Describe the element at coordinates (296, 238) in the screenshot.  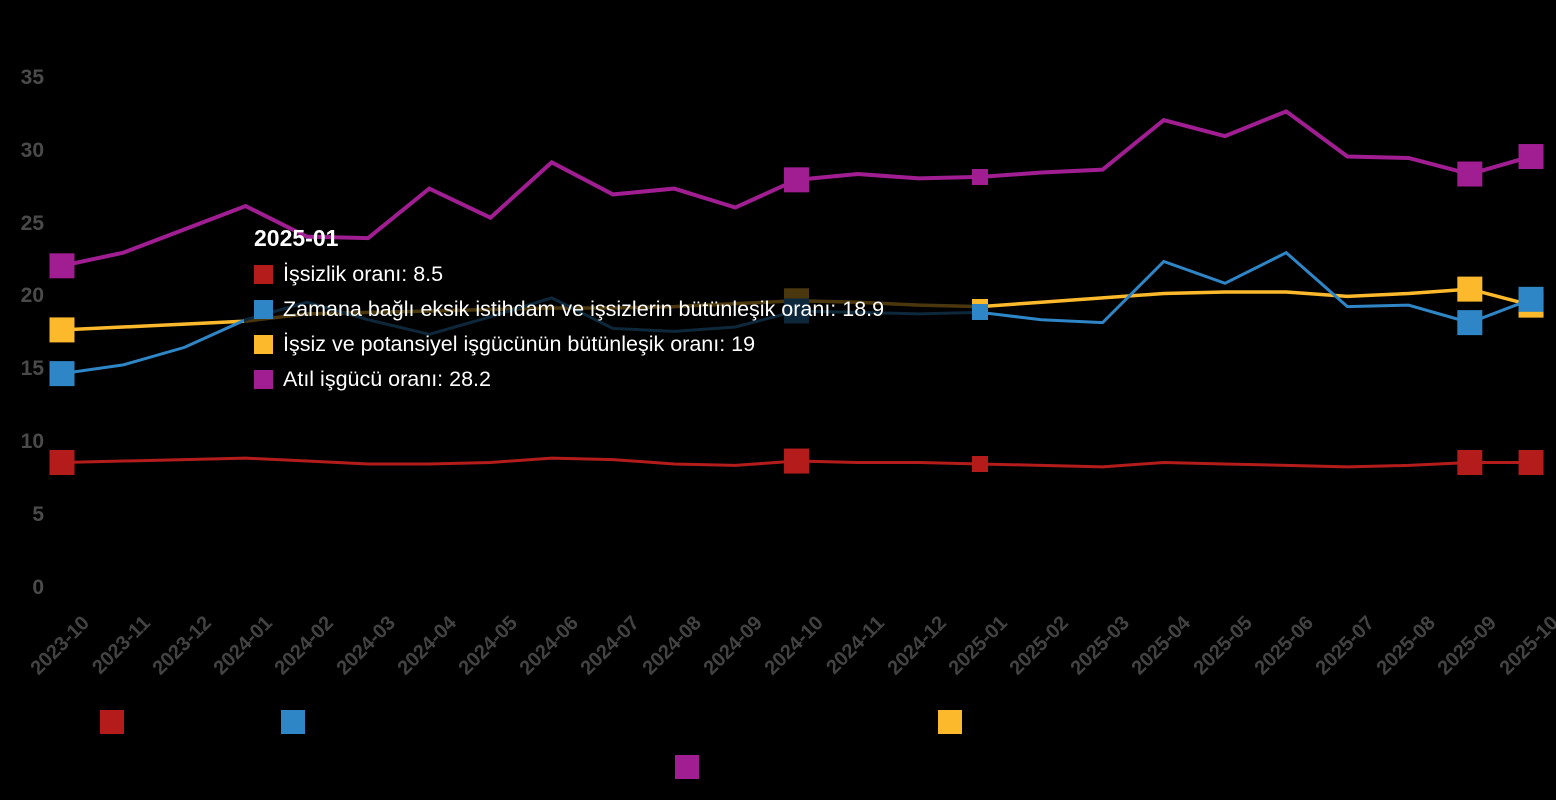
I see `tooltip-title: 2025-01` at that location.